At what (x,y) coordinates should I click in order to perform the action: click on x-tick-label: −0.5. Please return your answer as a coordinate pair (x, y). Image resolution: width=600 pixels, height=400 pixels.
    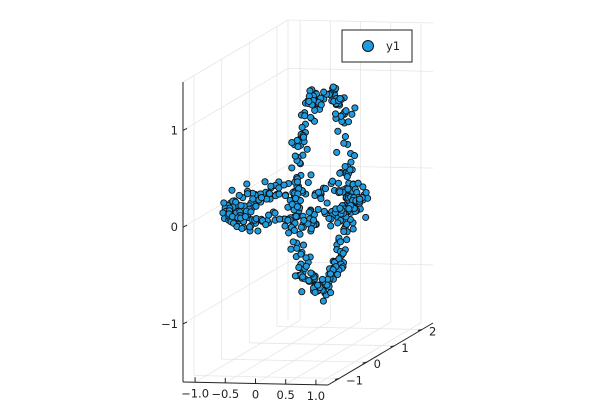
    Looking at the image, I should click on (225, 393).